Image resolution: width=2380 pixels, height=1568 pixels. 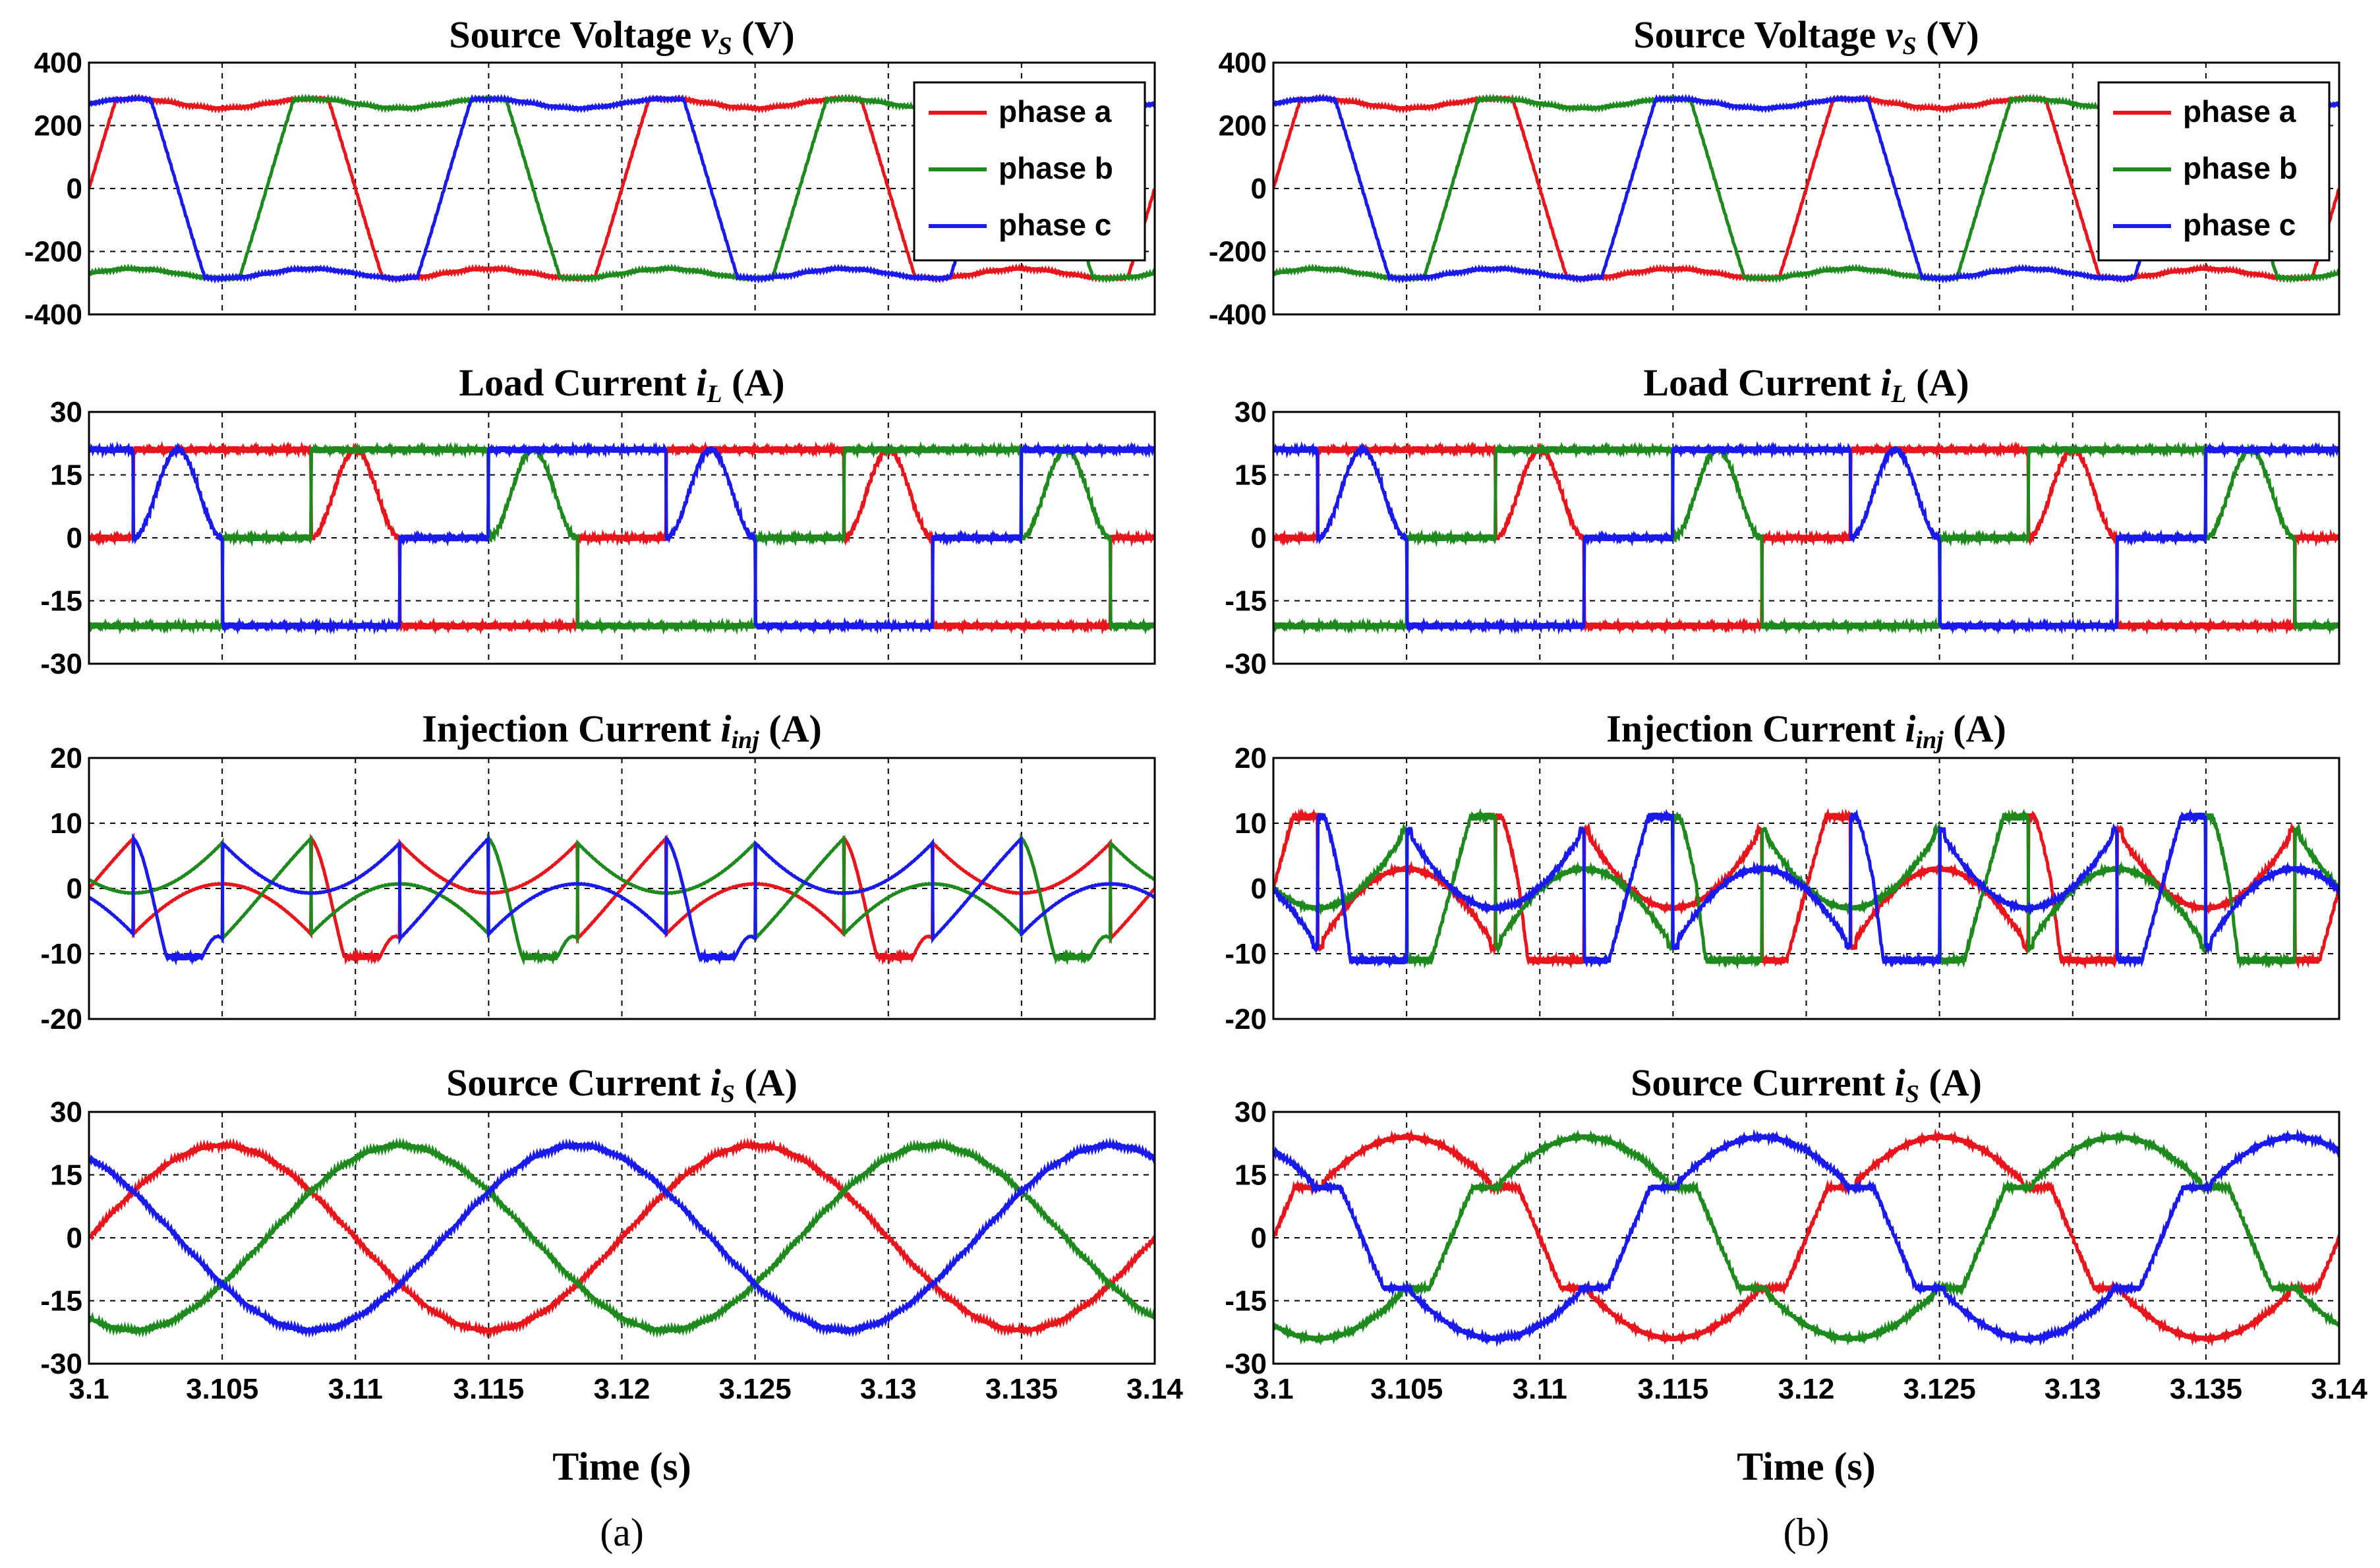 I want to click on subfigure-label: (b), so click(x=1807, y=1532).